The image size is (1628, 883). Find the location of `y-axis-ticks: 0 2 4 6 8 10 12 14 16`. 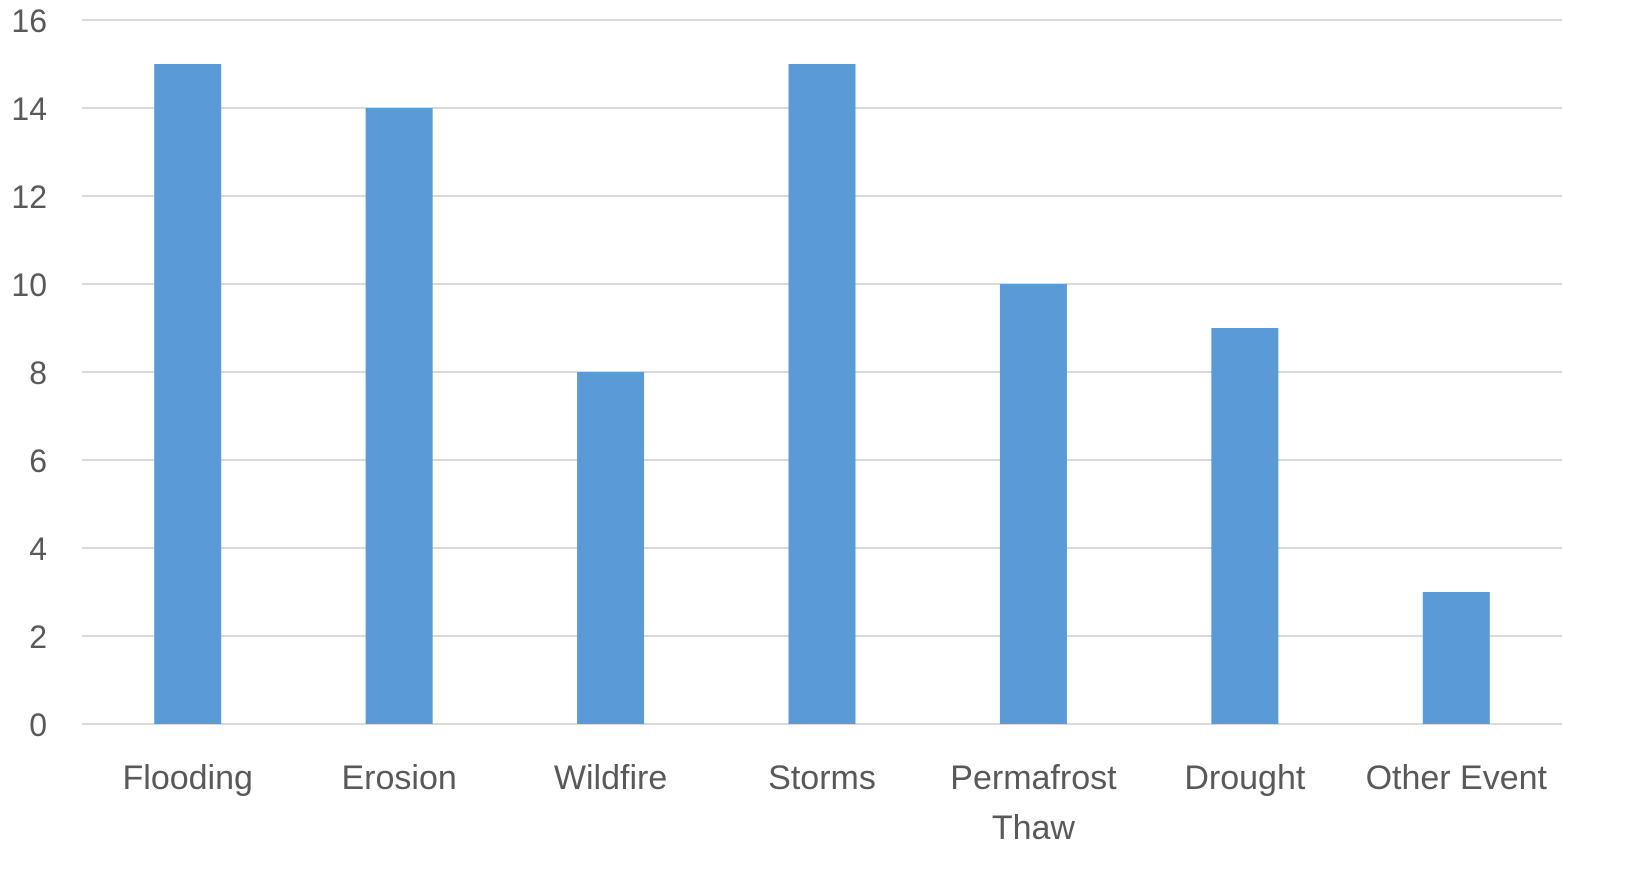

y-axis-ticks: 0 2 4 6 8 10 12 14 16 is located at coordinates (29, 373).